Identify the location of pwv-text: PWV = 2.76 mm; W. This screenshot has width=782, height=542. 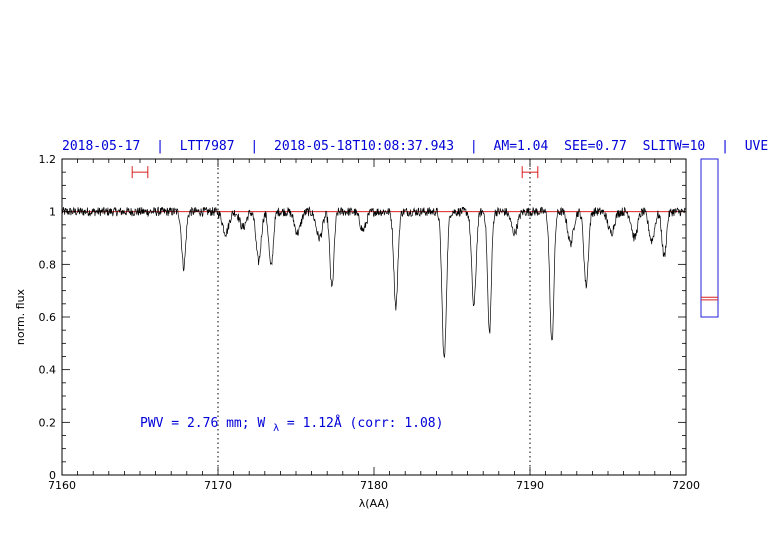
(202, 423).